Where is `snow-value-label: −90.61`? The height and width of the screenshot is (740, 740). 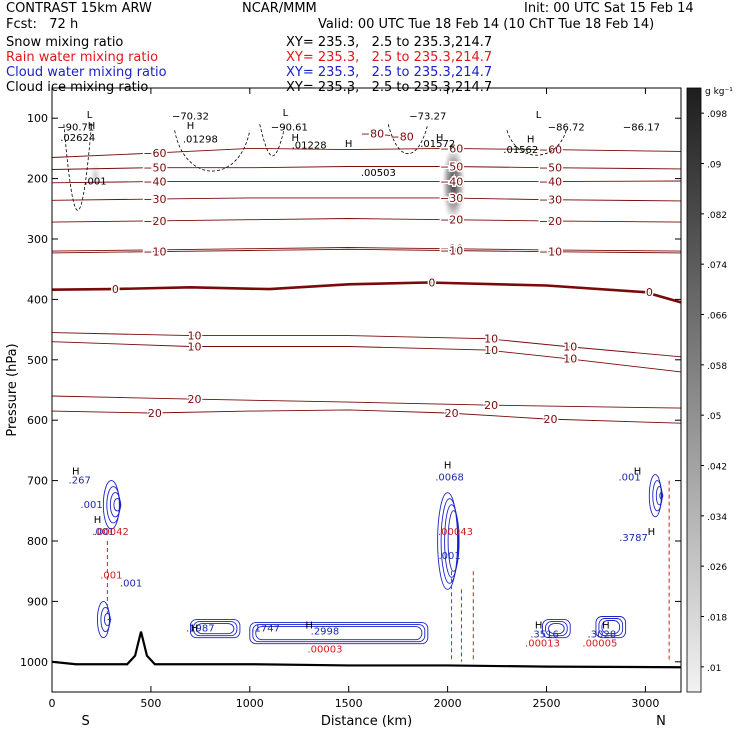
snow-value-label: −90.61 is located at coordinates (289, 127).